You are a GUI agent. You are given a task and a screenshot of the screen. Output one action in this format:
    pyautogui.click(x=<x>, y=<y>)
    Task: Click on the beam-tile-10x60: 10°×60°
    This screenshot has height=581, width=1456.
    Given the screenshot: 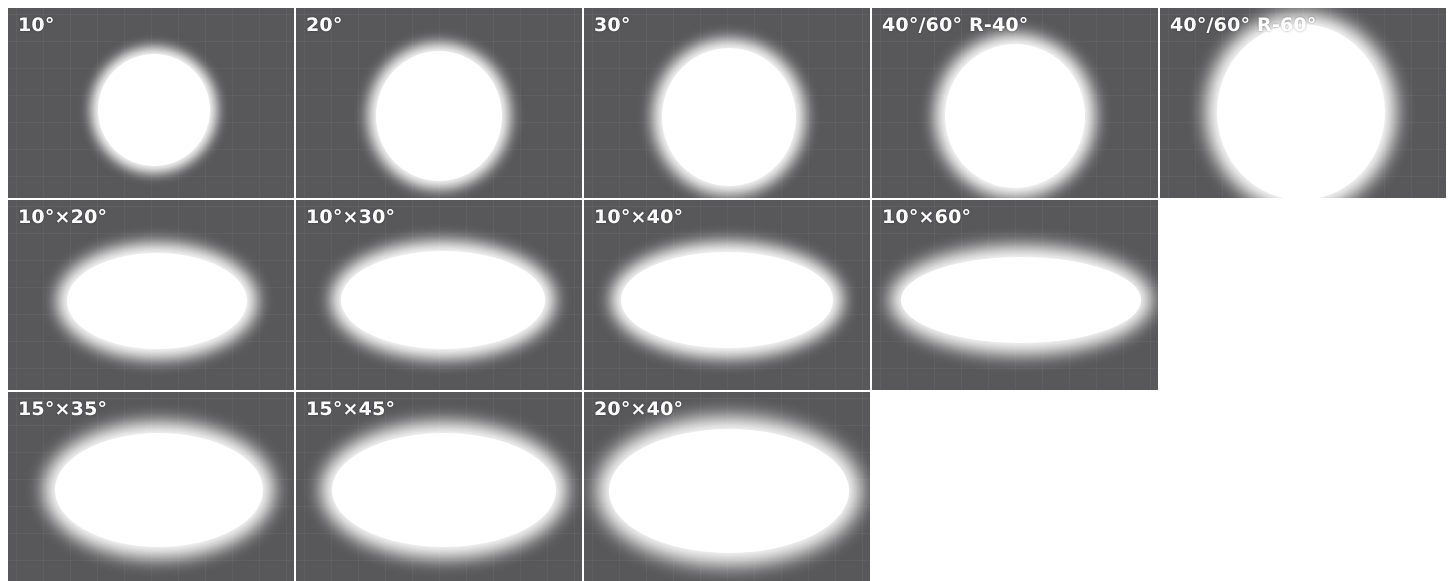 What is the action you would take?
    pyautogui.click(x=1015, y=295)
    